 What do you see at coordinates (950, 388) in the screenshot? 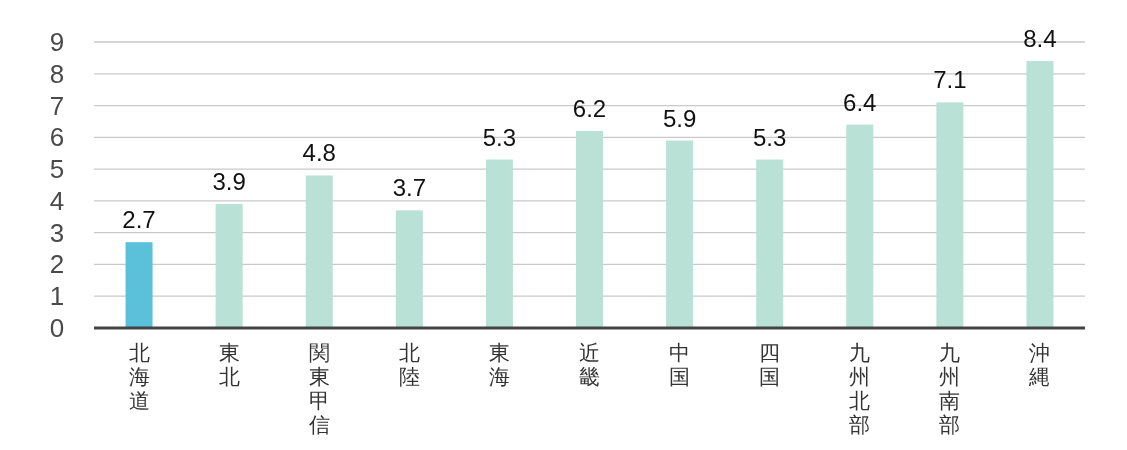
I see `x-tick-label: 九州南部` at bounding box center [950, 388].